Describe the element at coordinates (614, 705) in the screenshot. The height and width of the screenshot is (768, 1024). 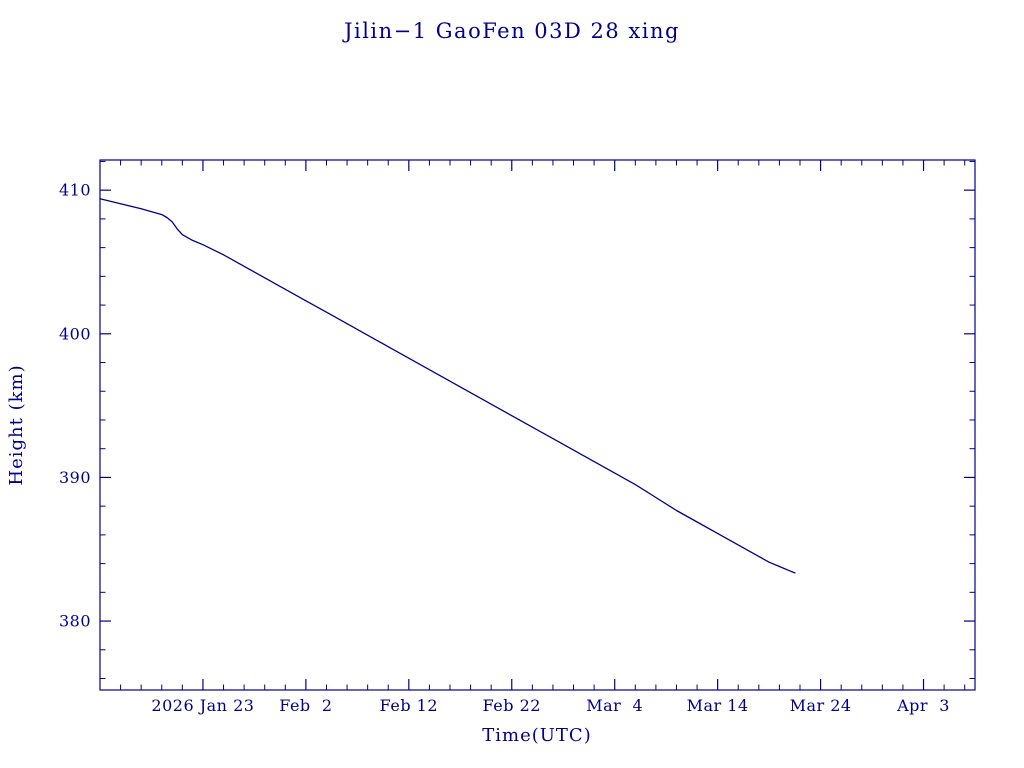
I see `x-tick-label: Mar 4` at that location.